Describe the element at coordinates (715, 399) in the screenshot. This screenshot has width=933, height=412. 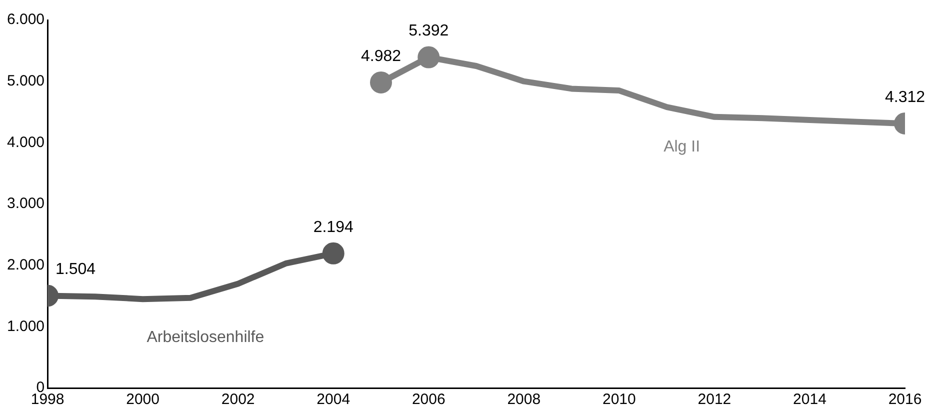
I see `x-tick-label: 2012` at that location.